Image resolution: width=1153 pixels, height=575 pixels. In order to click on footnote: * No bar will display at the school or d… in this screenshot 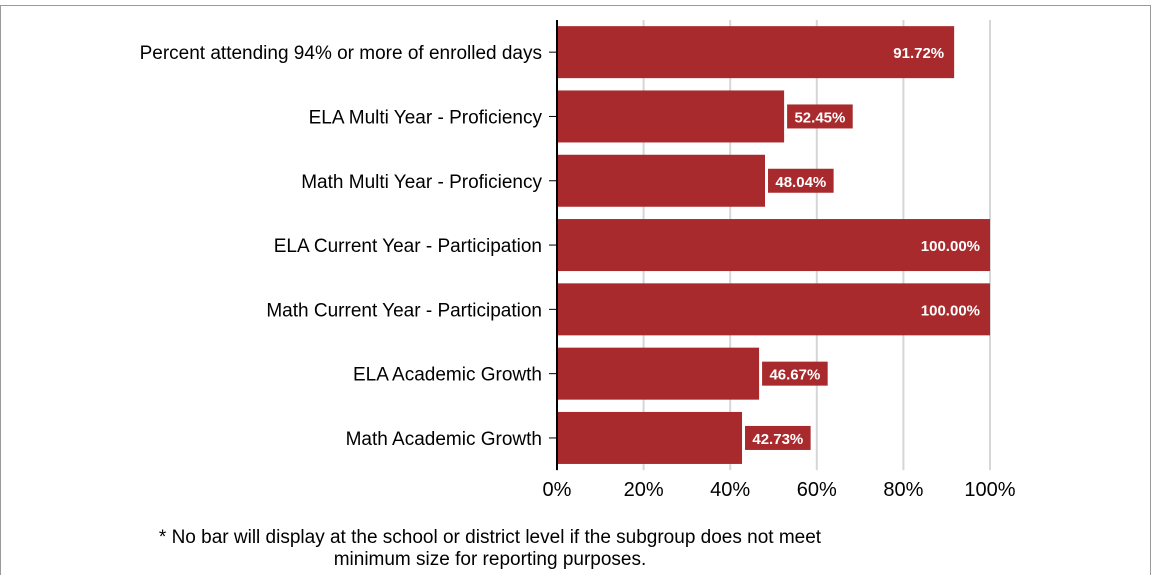, I will do `click(490, 549)`.